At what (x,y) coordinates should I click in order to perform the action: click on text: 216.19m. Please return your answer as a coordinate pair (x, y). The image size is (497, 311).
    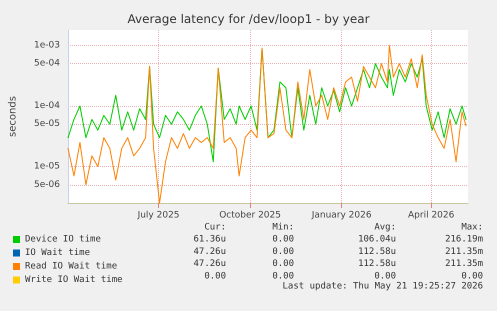
    Looking at the image, I should click on (464, 239).